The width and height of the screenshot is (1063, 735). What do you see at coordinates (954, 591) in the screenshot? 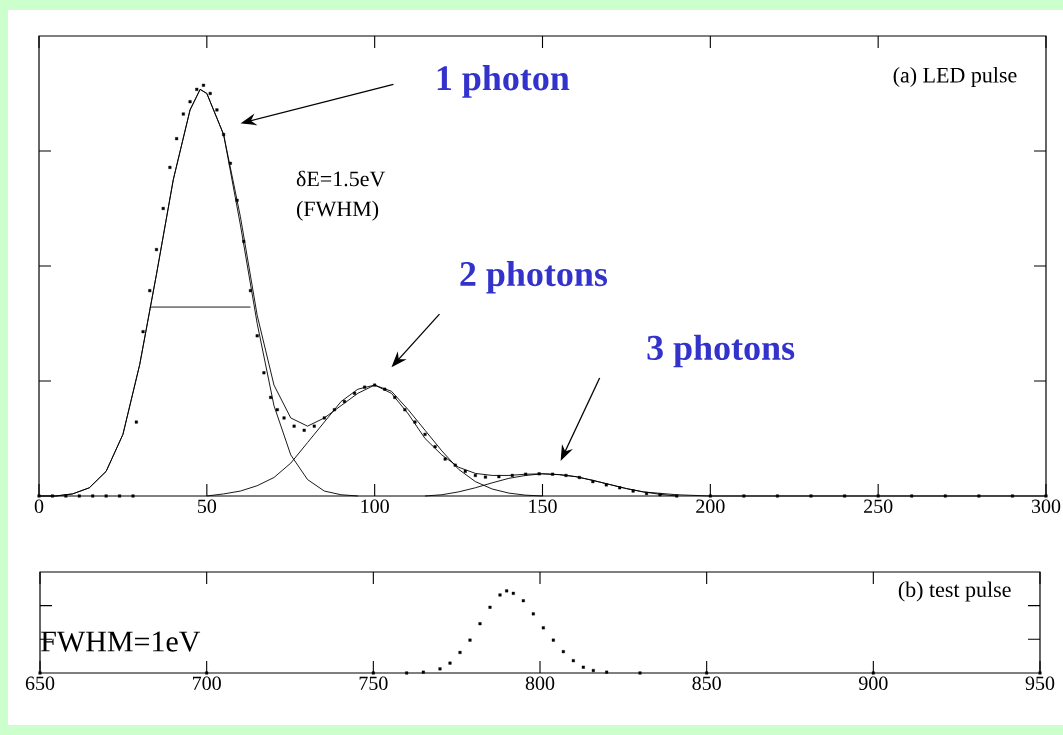
I see `chart-title: (b) test pulse` at bounding box center [954, 591].